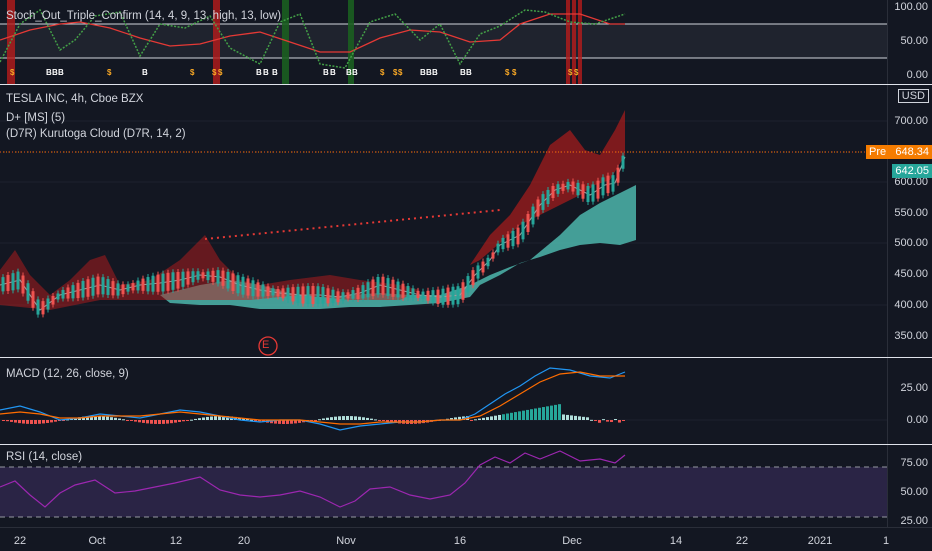  What do you see at coordinates (444, 42) in the screenshot?
I see `stoch-plot: $ B B B $ B $ $ $ B B B B B B B $ $ $ B B B B B $ $ $ $` at bounding box center [444, 42].